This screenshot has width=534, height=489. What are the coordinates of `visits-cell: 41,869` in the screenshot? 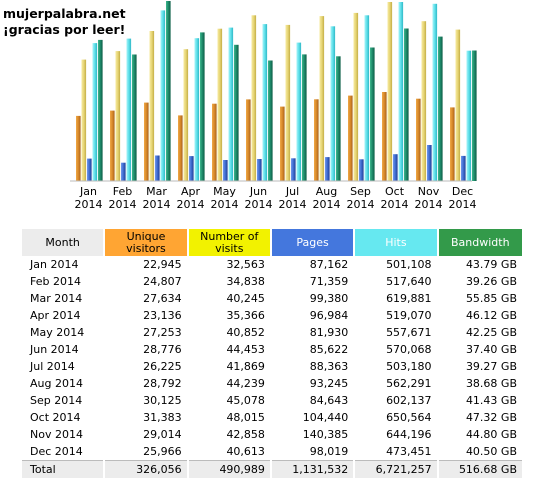 It's located at (245, 366).